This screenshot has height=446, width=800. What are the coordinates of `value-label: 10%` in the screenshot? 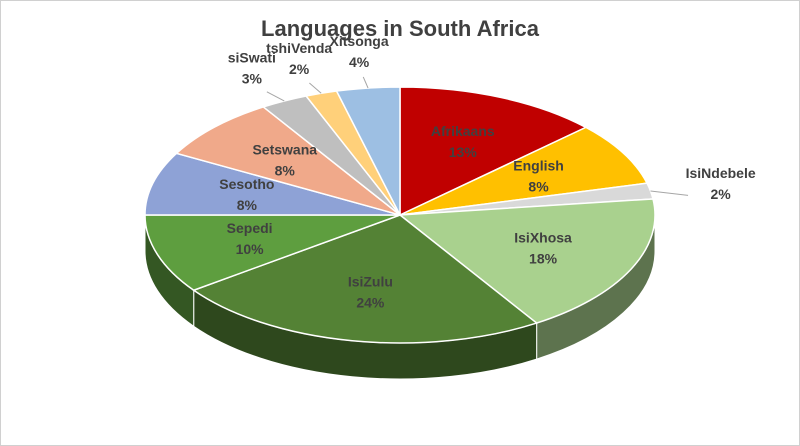 It's located at (250, 249).